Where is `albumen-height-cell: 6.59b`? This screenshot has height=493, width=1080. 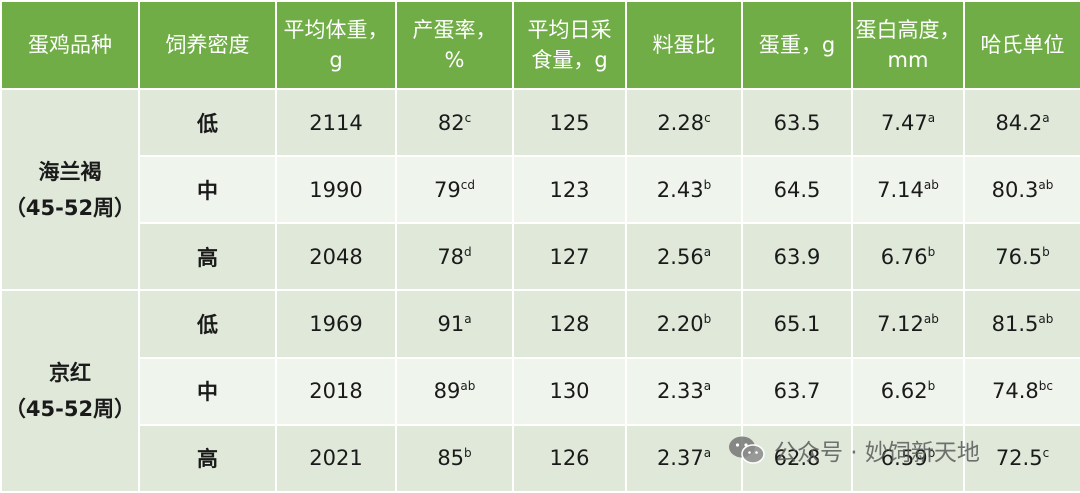
albumen-height-cell: 6.59b is located at coordinates (908, 458).